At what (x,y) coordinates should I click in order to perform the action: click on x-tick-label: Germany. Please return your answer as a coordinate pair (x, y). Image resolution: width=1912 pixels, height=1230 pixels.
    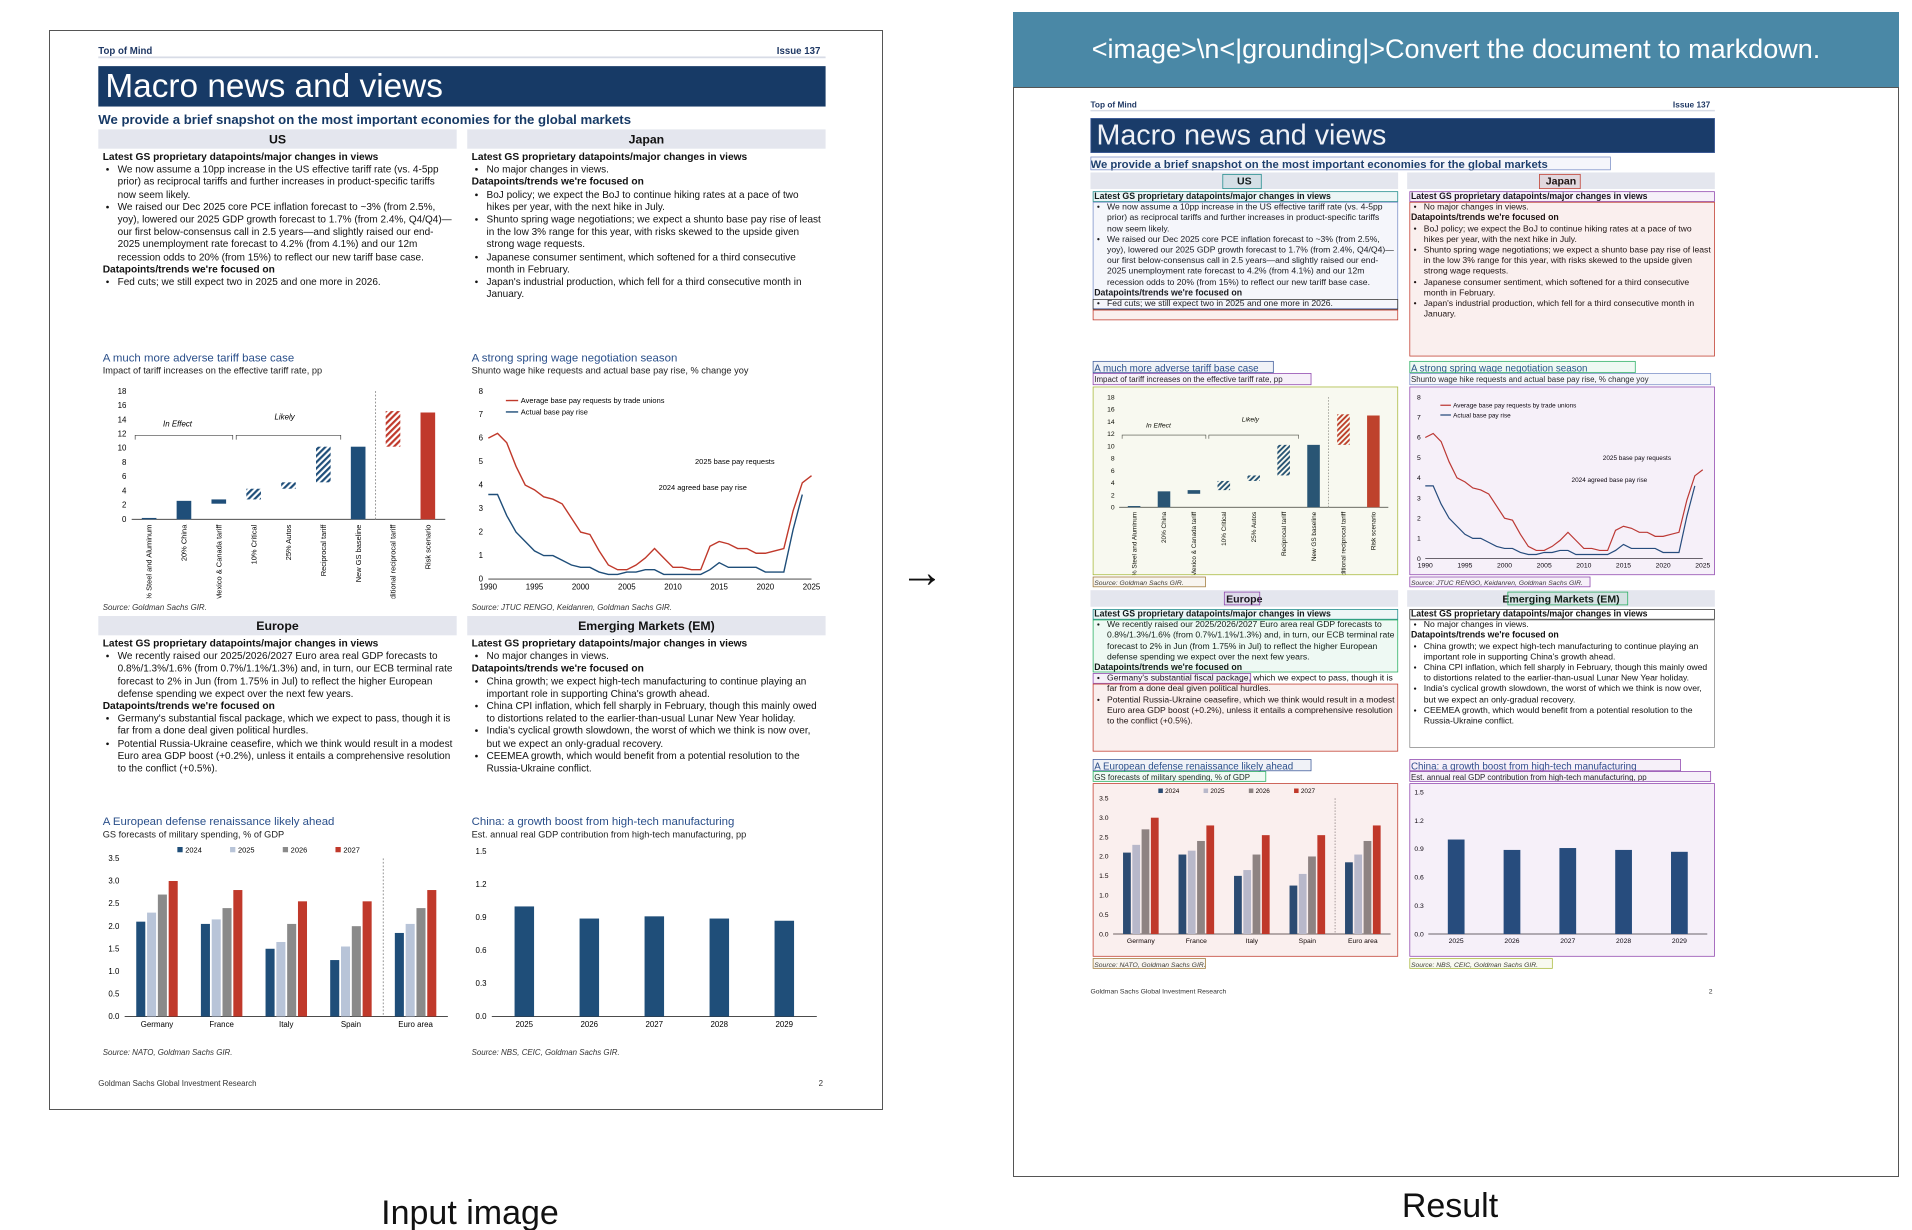
    Looking at the image, I should click on (1141, 941).